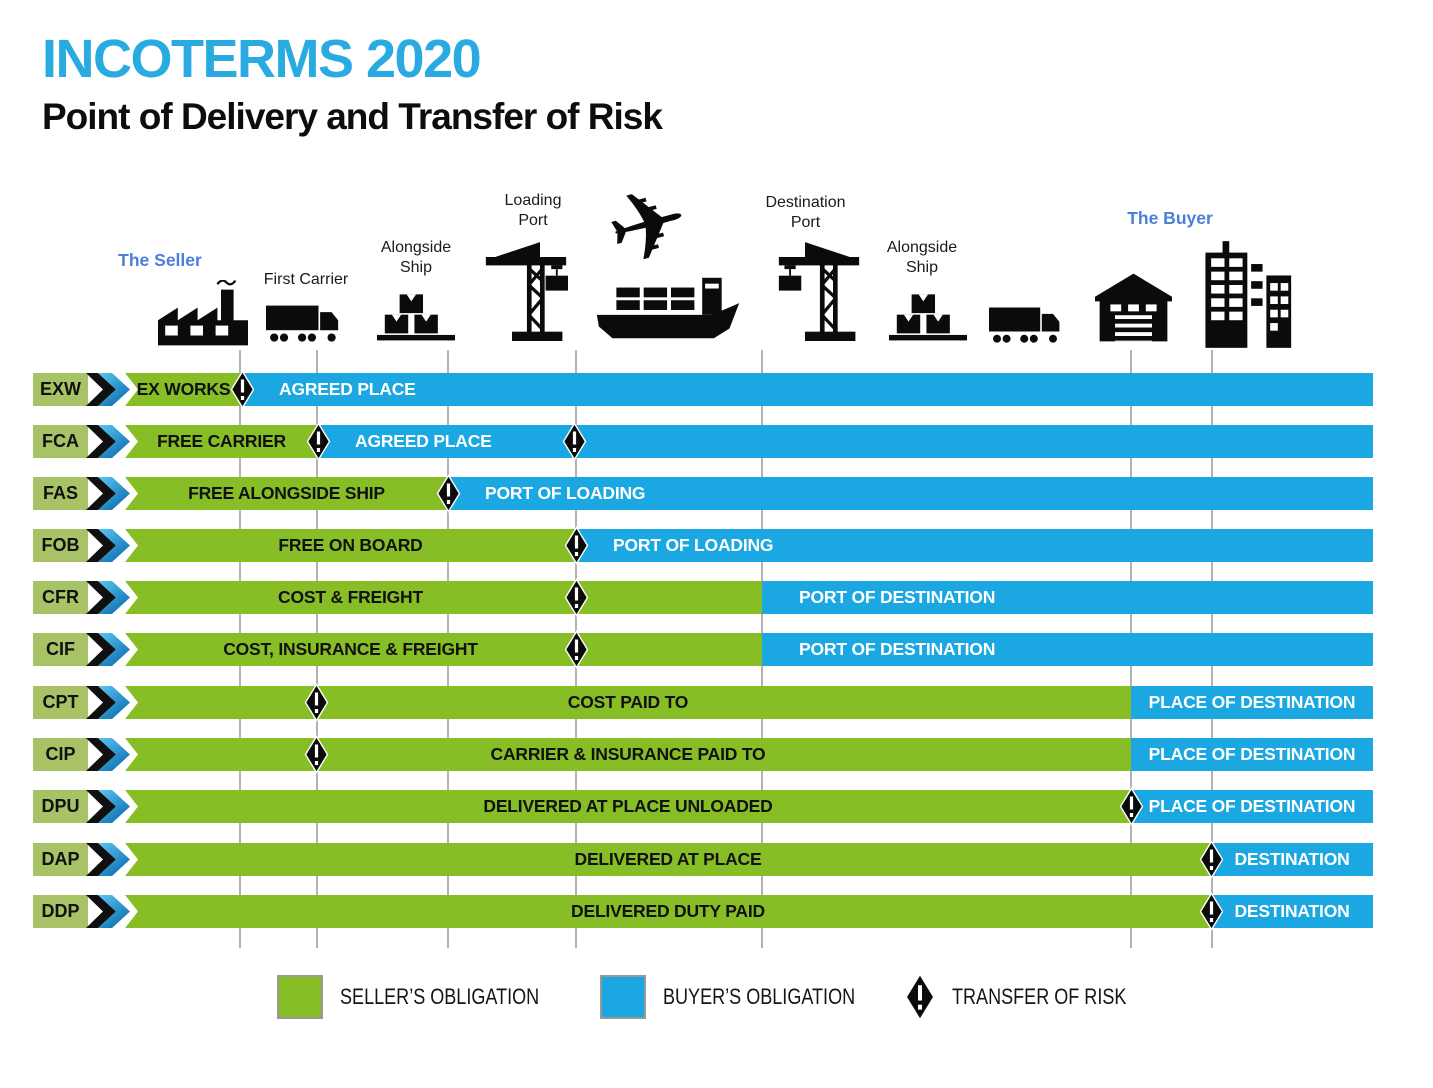 The width and height of the screenshot is (1433, 1088). Describe the element at coordinates (60, 754) in the screenshot. I see `incoterm-code-chip: CIP` at that location.